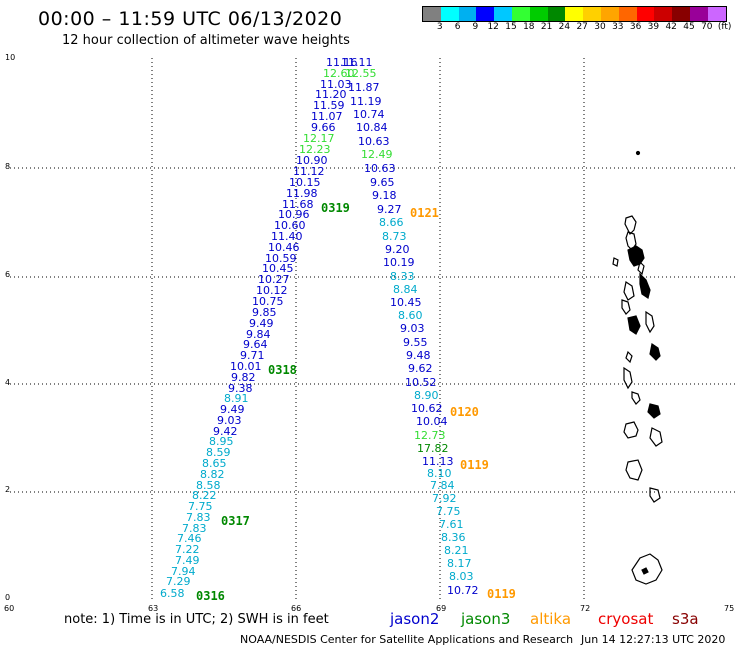 The height and width of the screenshot is (650, 740). What do you see at coordinates (685, 619) in the screenshot?
I see `legend-s3a: s3a` at bounding box center [685, 619].